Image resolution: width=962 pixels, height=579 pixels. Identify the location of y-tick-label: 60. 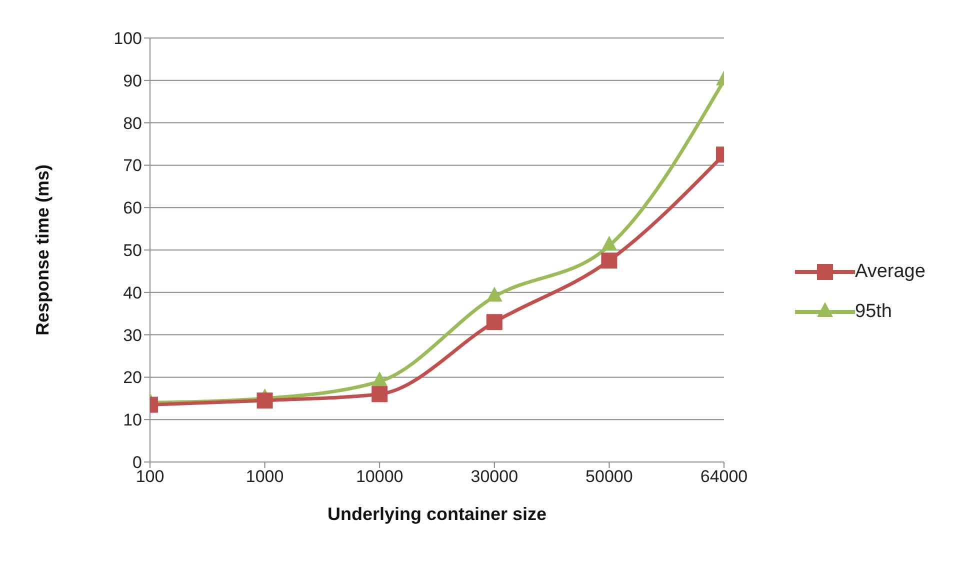
(132, 208).